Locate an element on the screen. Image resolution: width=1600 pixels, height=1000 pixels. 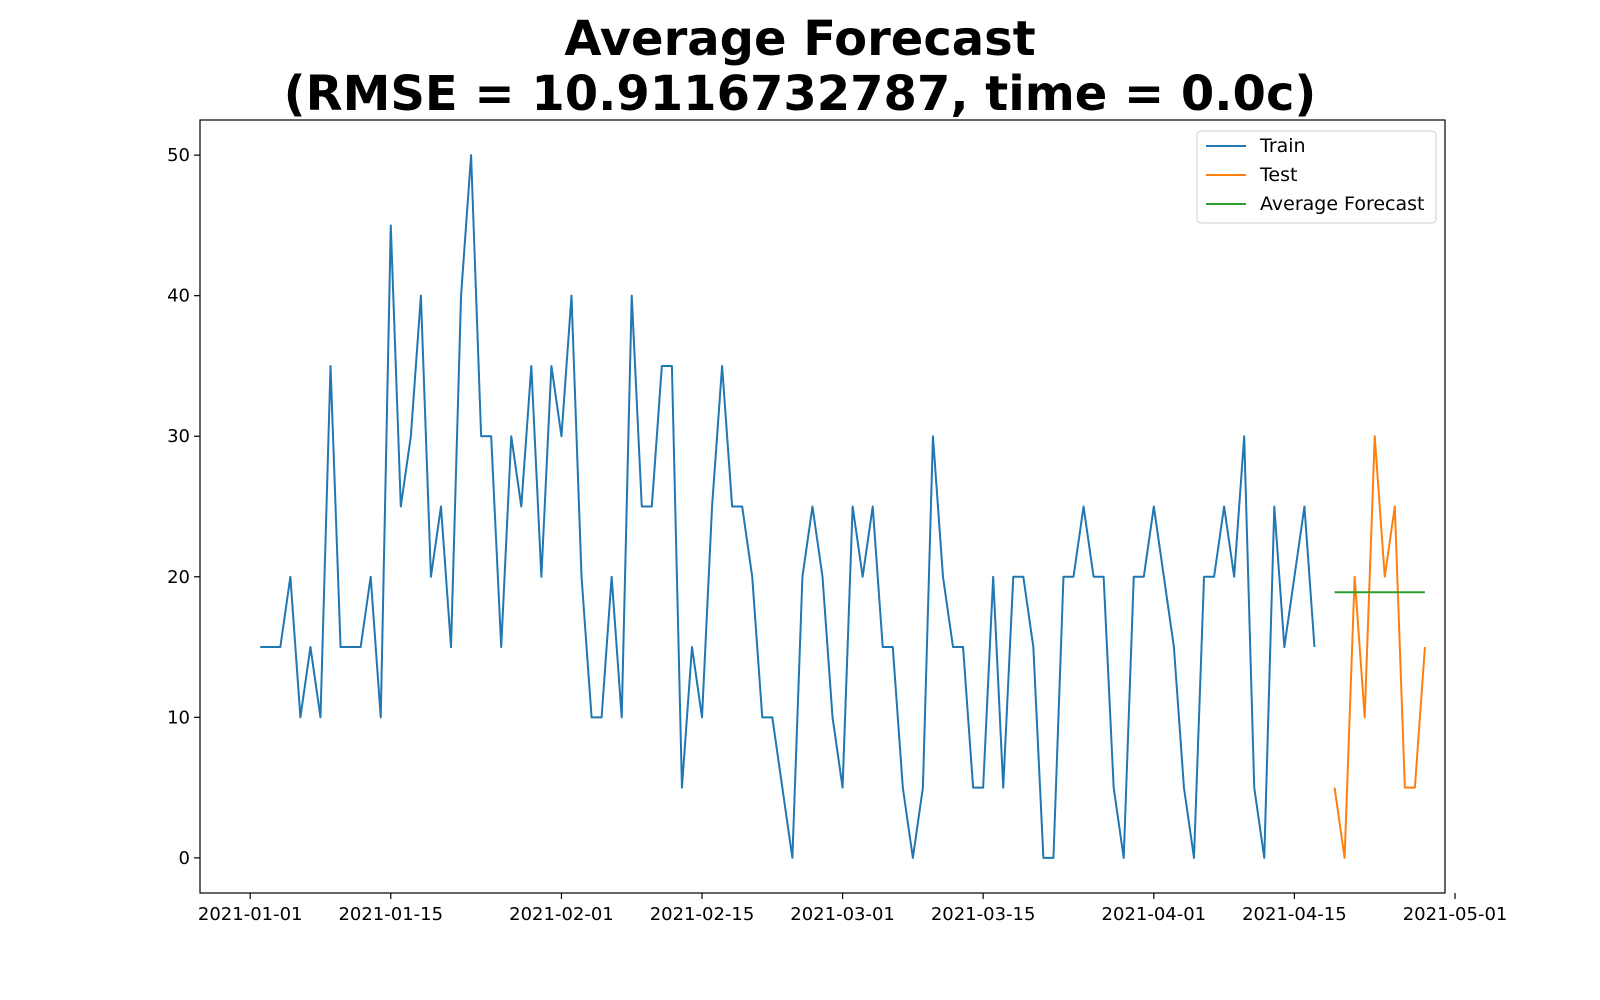
y-tick-label: 30 is located at coordinates (178, 436).